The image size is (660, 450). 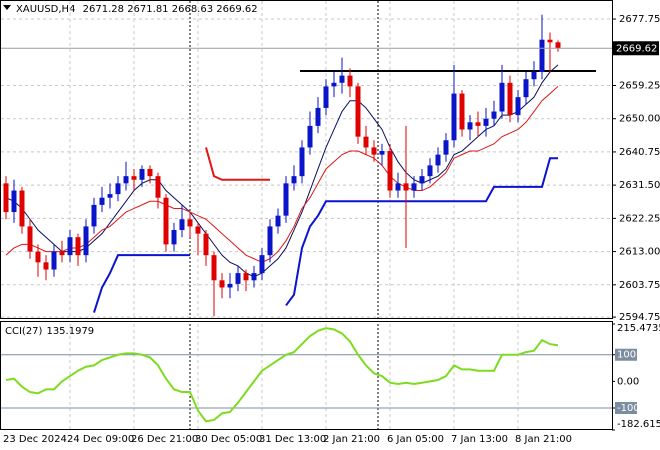 I want to click on x-tick-label: 2 Jan 21:00, so click(x=351, y=439).